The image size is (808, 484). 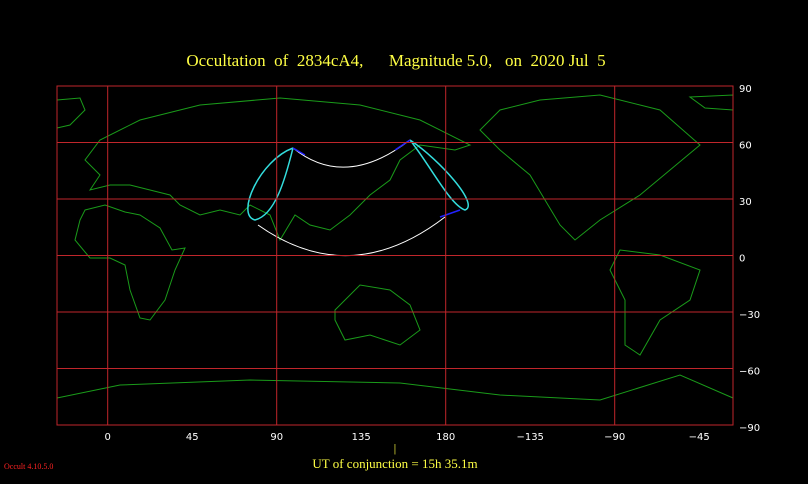 I want to click on footer: Occult 4.10.5.0, so click(x=28, y=466).